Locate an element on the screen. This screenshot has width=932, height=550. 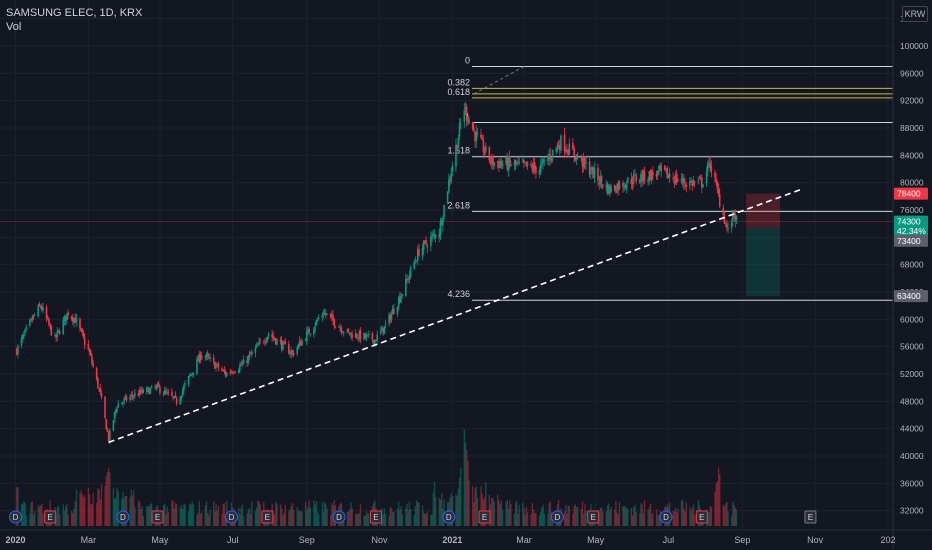
dividend-marker is located at coordinates (16, 517).